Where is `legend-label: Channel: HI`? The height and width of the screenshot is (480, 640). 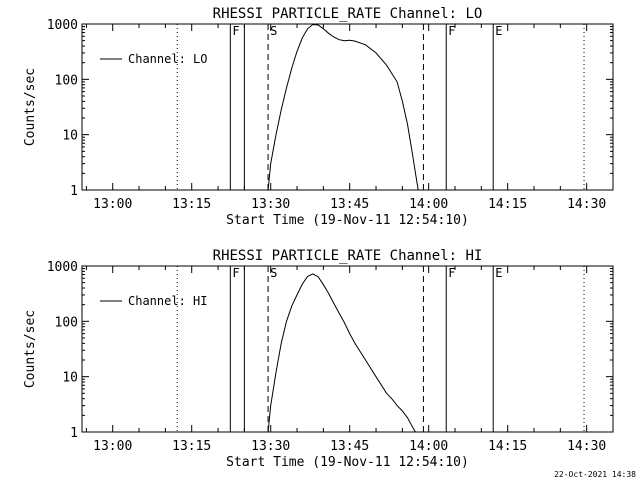 legend-label: Channel: HI is located at coordinates (167, 301).